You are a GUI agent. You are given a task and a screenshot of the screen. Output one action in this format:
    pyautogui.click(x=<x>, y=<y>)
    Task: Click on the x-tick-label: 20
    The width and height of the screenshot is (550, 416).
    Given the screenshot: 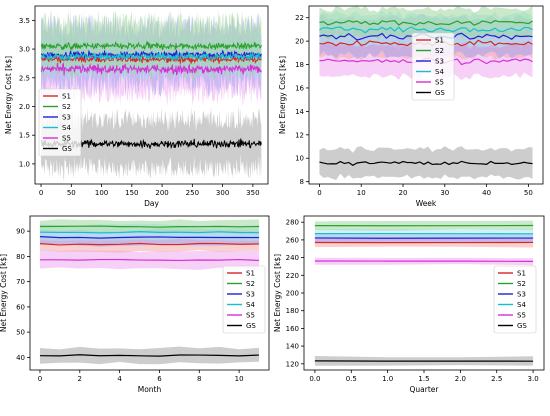 What is the action you would take?
    pyautogui.click(x=403, y=193)
    